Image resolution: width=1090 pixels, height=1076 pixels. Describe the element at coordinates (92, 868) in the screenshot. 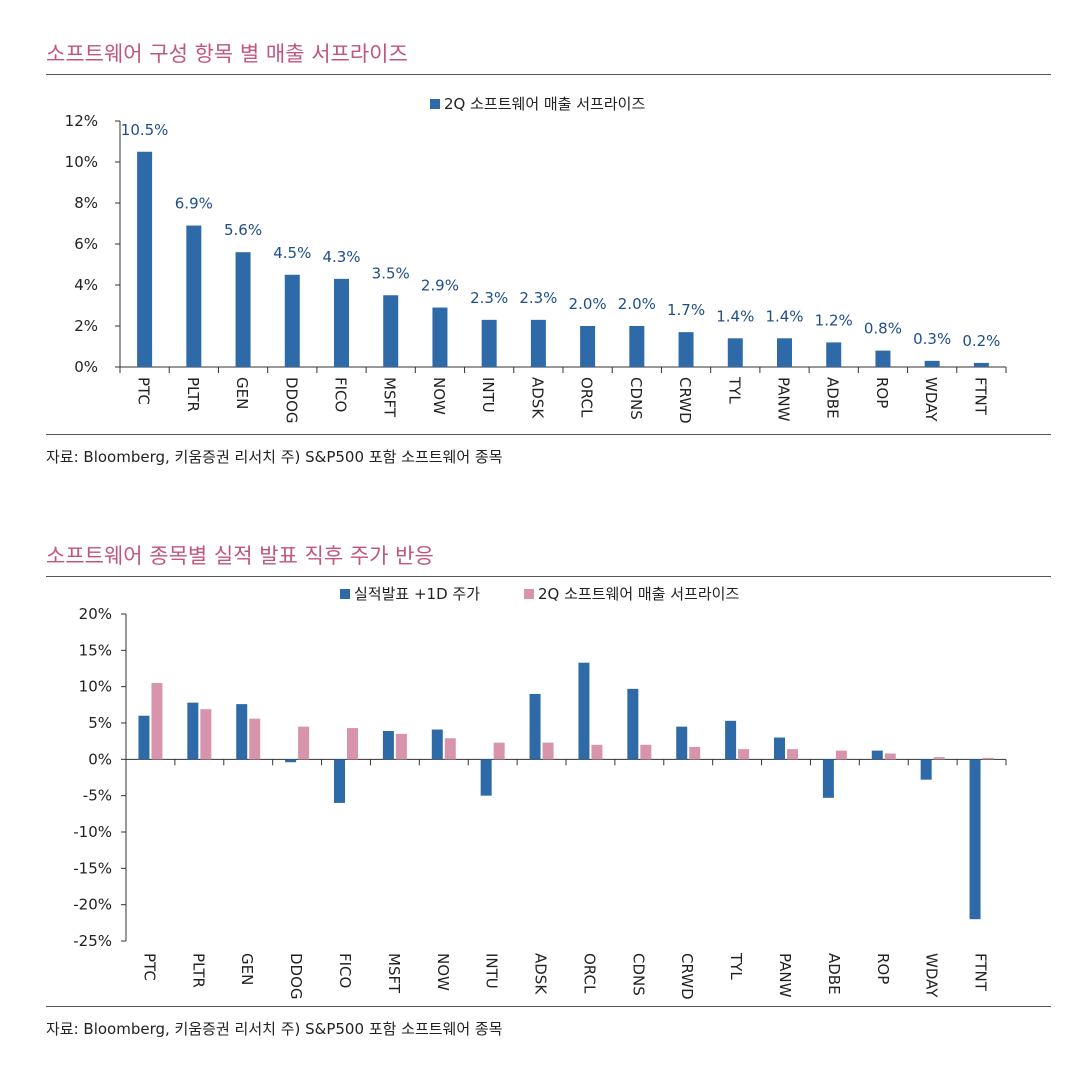

I see `y-tick-label: -15%` at that location.